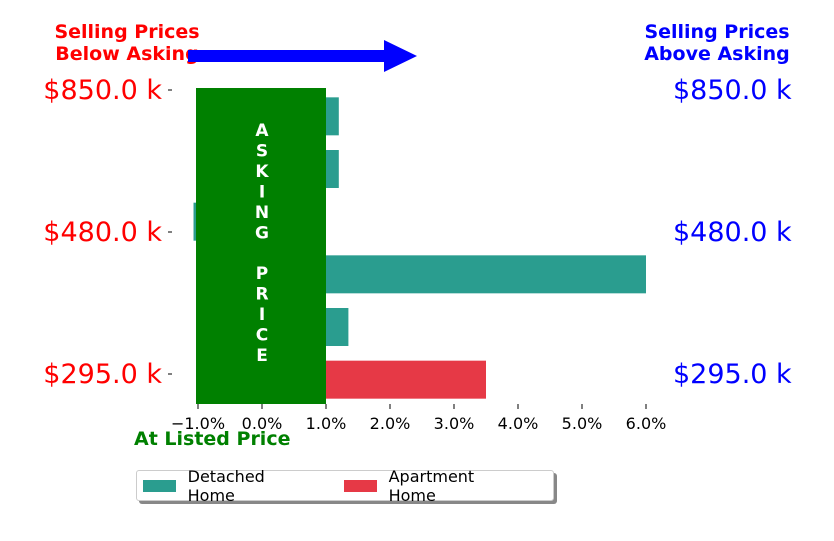 This screenshot has width=834, height=541. I want to click on direction-arrow, so click(302, 56).